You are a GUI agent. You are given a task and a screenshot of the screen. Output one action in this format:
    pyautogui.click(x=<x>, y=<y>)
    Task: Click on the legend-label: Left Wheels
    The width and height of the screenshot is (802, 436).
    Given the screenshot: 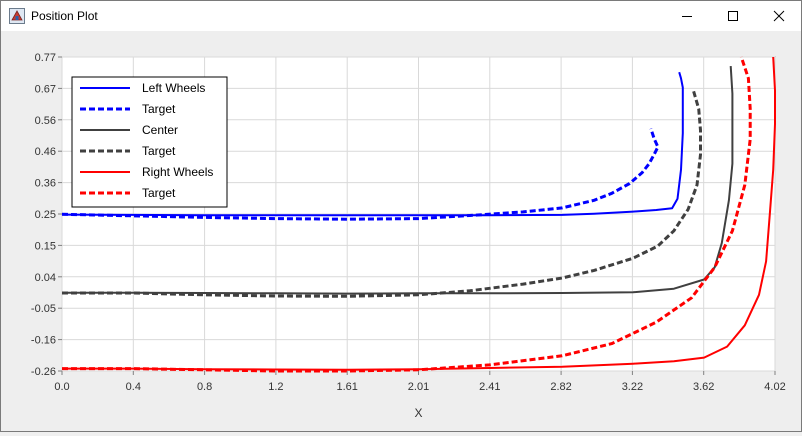 What is the action you would take?
    pyautogui.click(x=173, y=88)
    